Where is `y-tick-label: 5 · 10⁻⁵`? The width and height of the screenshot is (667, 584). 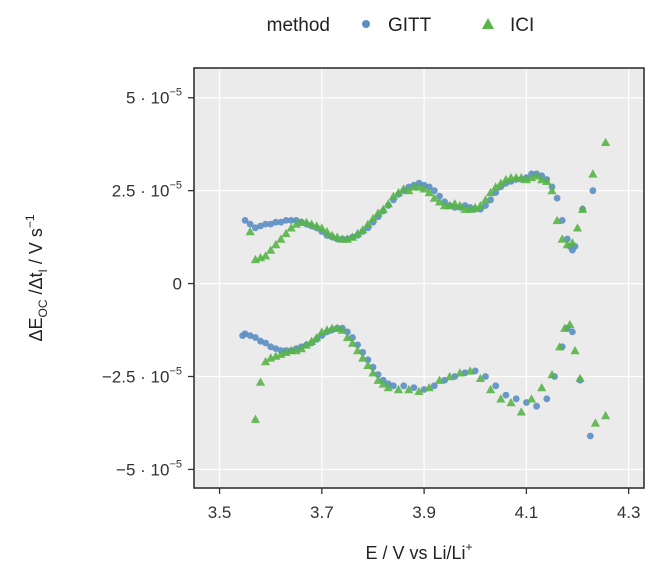
y-tick-label: 5 · 10⁻⁵ is located at coordinates (154, 97).